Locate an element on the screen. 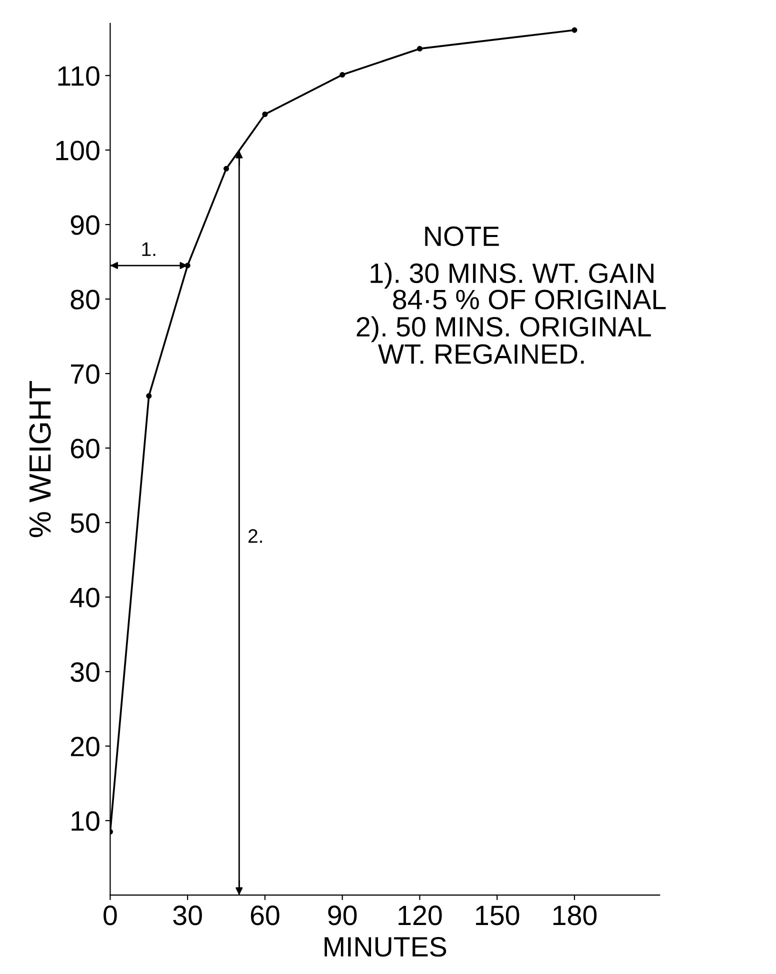 The image size is (776, 974). y-tick-label: 110 is located at coordinates (79, 76).